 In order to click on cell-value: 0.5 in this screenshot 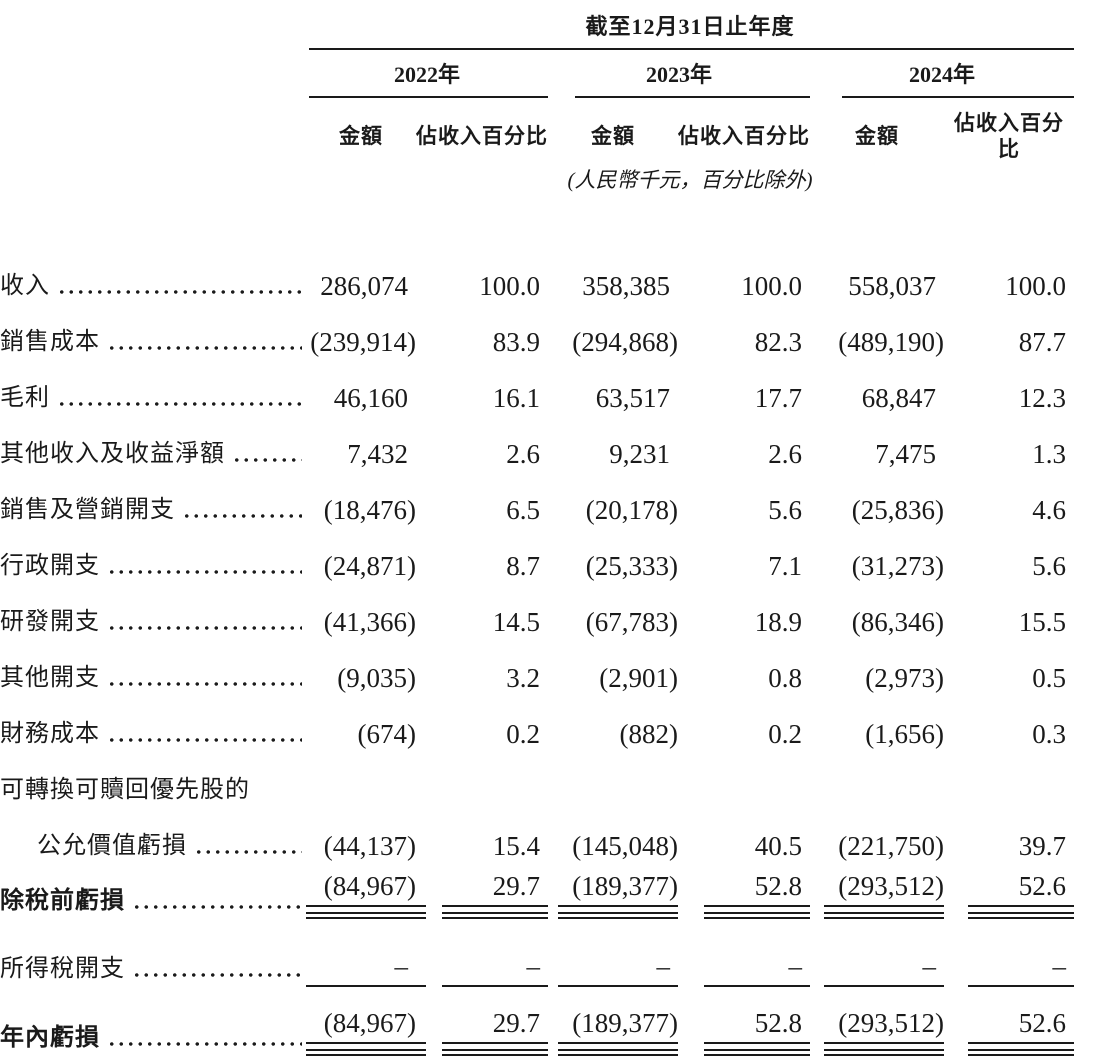, I will do `click(1049, 678)`.